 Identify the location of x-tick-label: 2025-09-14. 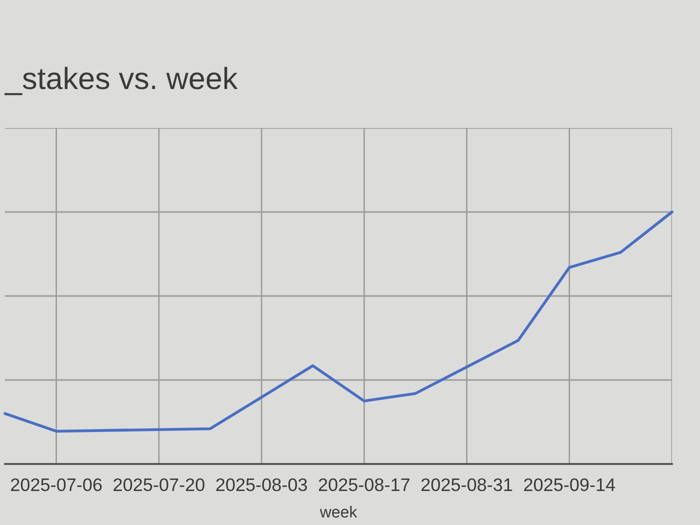
(570, 485).